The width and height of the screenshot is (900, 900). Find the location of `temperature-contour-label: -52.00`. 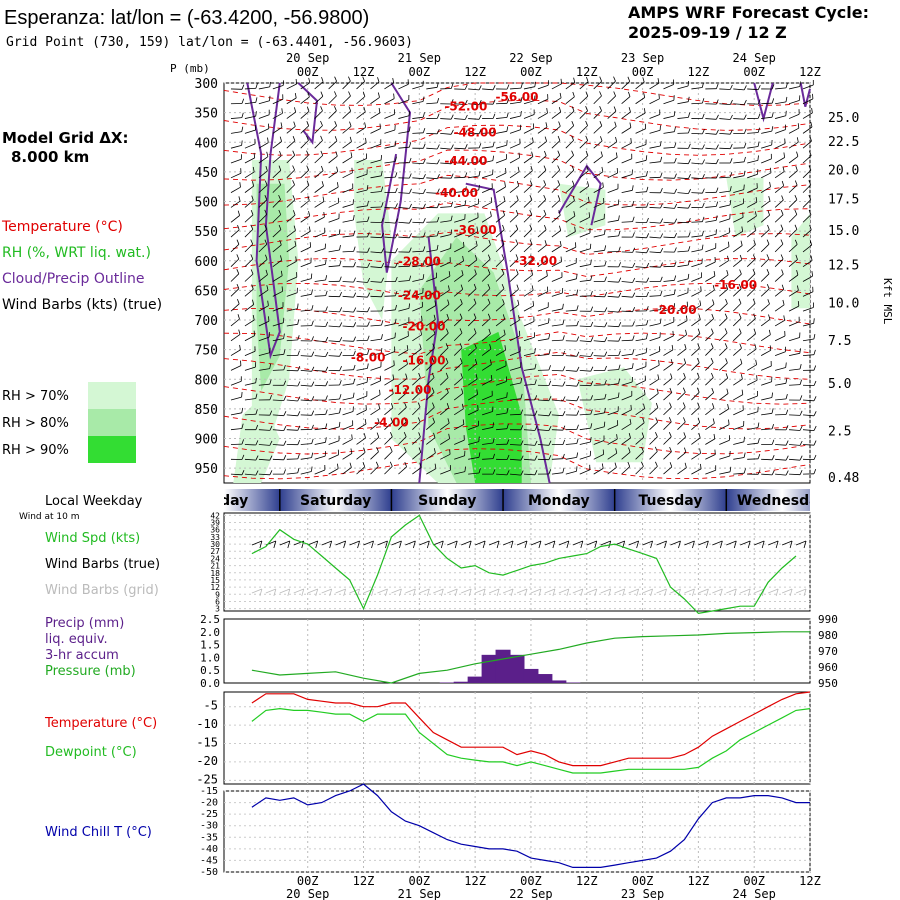

temperature-contour-label: -52.00 is located at coordinates (465, 106).